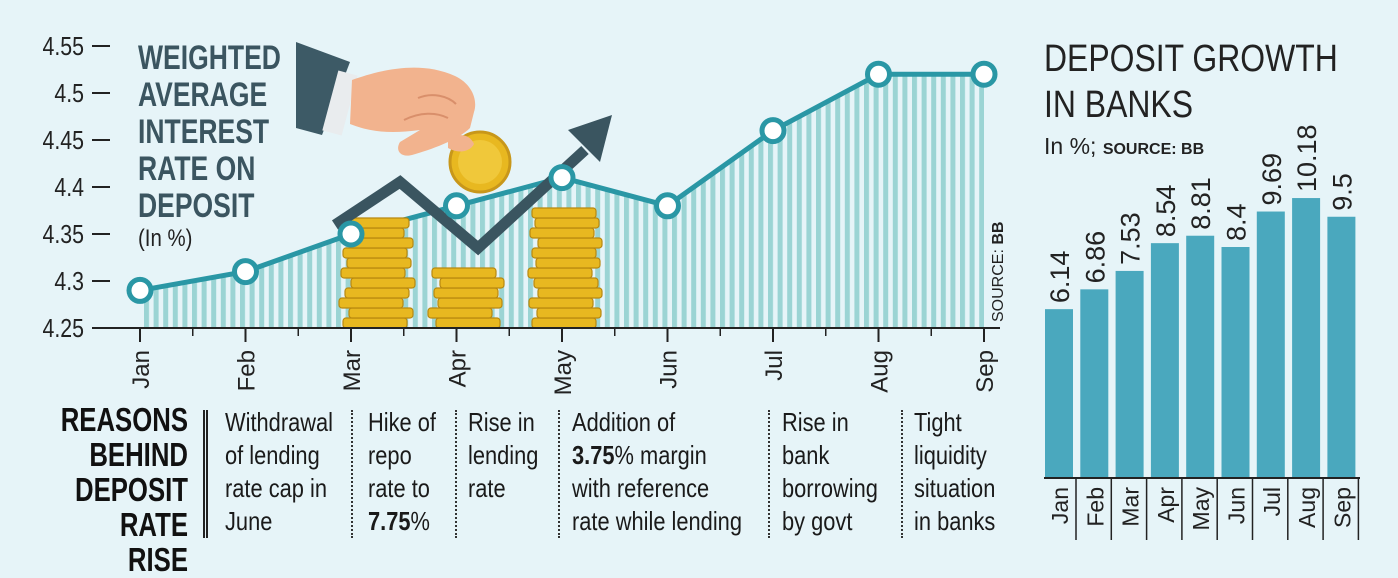 The width and height of the screenshot is (1398, 578). What do you see at coordinates (1119, 105) in the screenshot?
I see `growth-title-line-2: IN BANKS` at bounding box center [1119, 105].